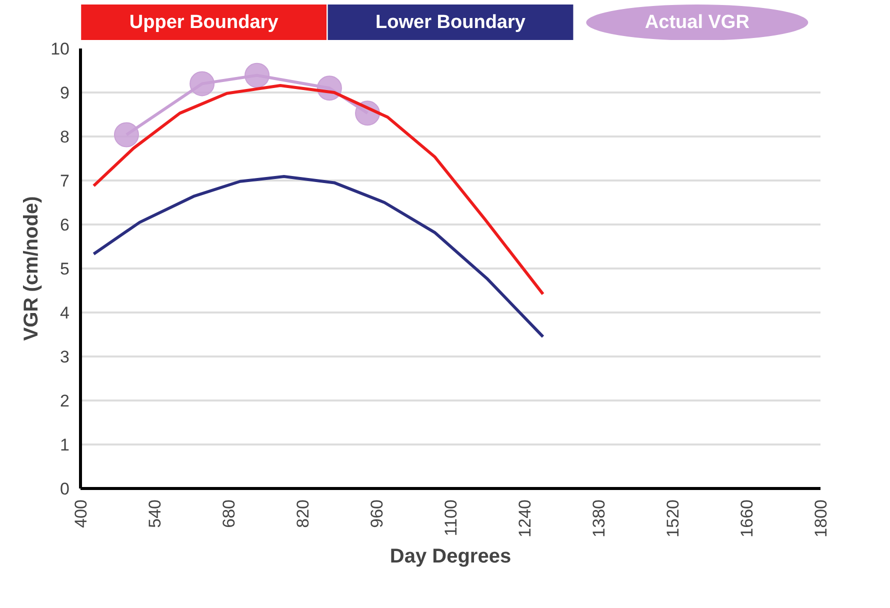  What do you see at coordinates (65, 181) in the screenshot?
I see `y-tick-label: 7` at bounding box center [65, 181].